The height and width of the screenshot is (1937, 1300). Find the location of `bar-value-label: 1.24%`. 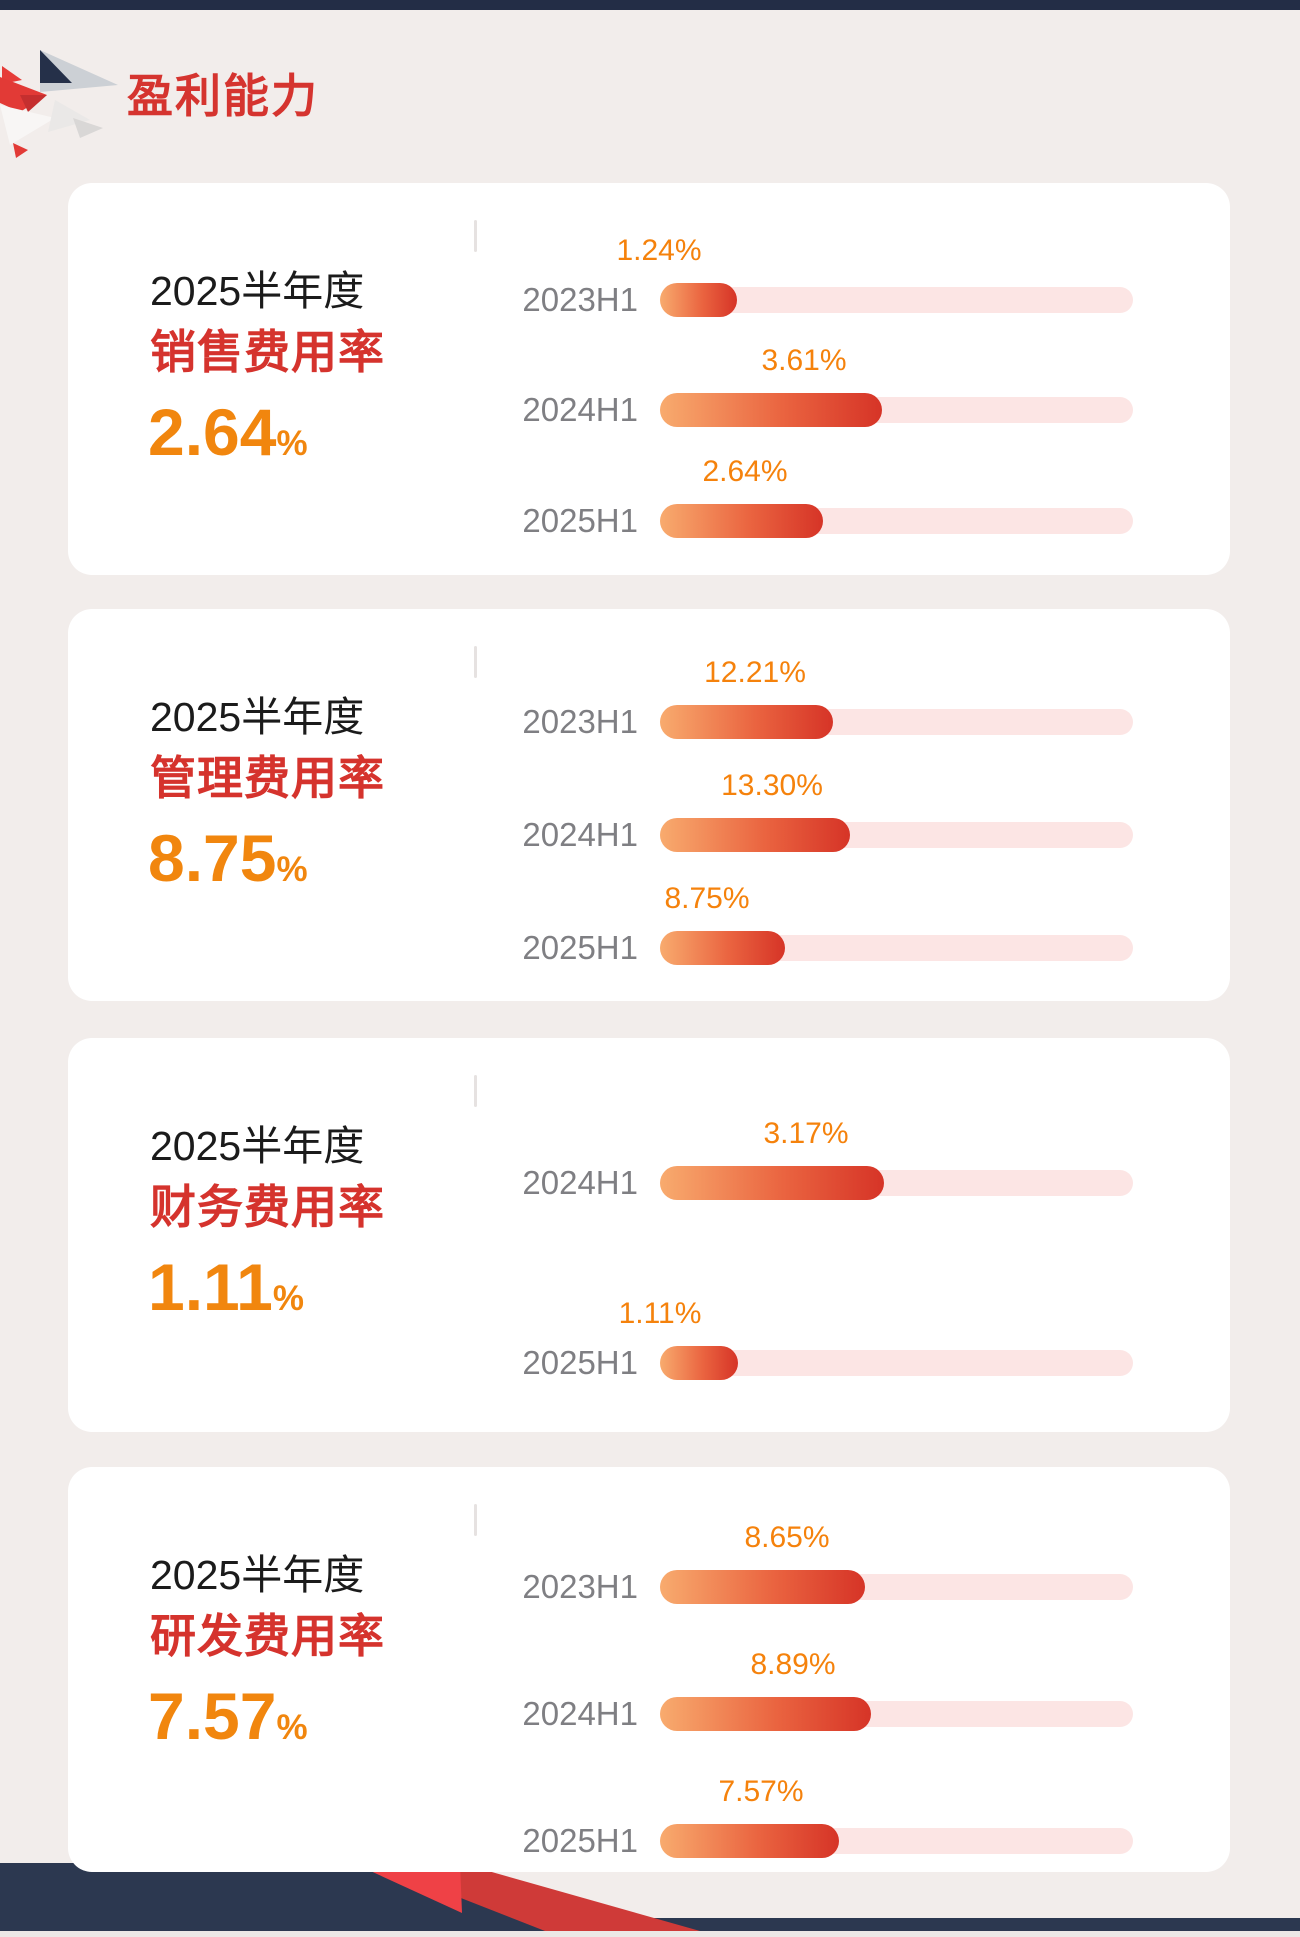

bar-value-label: 1.24% is located at coordinates (659, 250).